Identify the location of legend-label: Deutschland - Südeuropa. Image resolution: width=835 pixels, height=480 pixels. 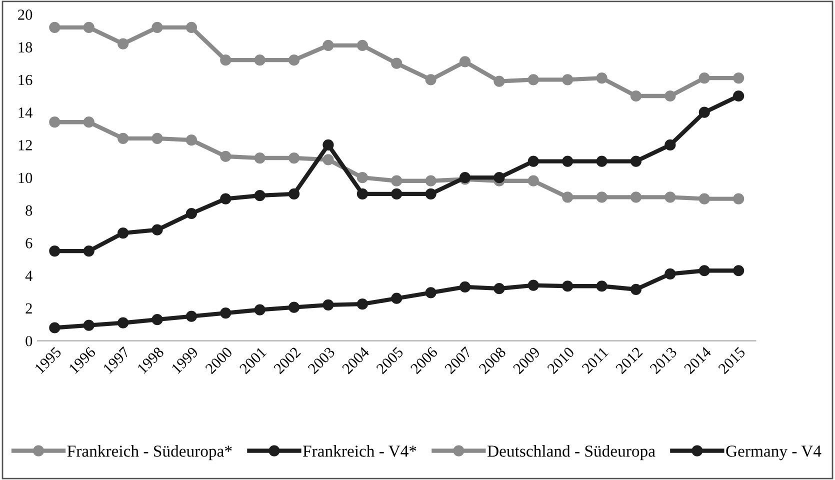
(572, 452).